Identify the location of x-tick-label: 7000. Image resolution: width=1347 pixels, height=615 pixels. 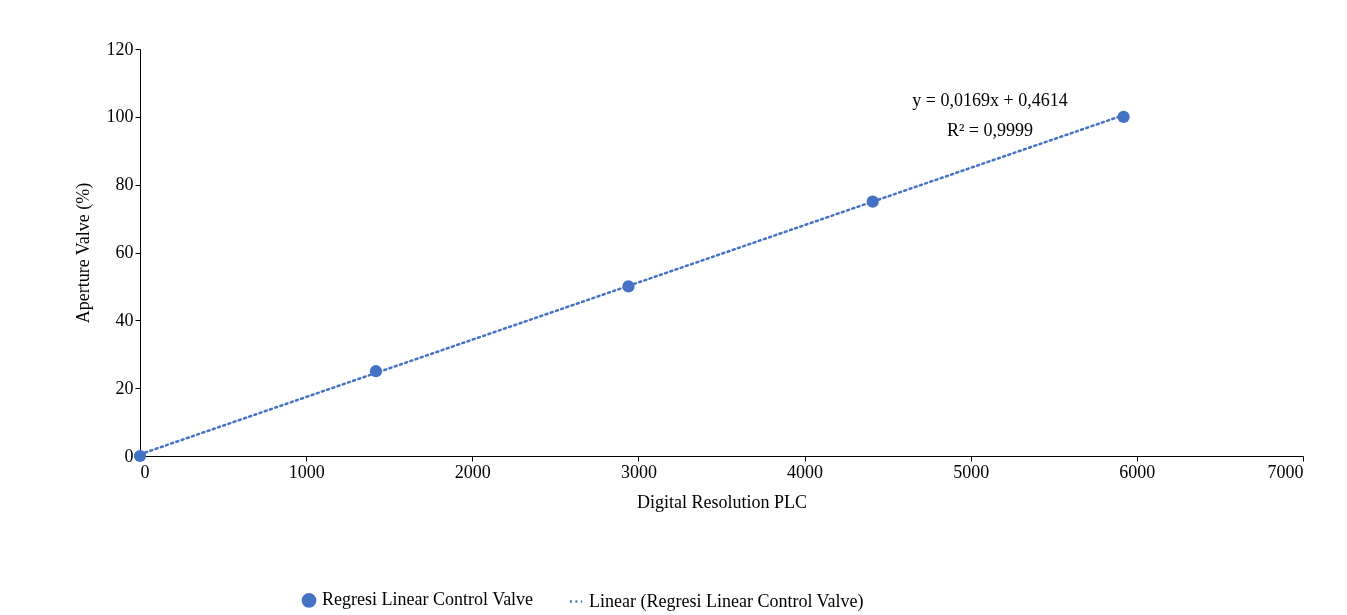
(1285, 471).